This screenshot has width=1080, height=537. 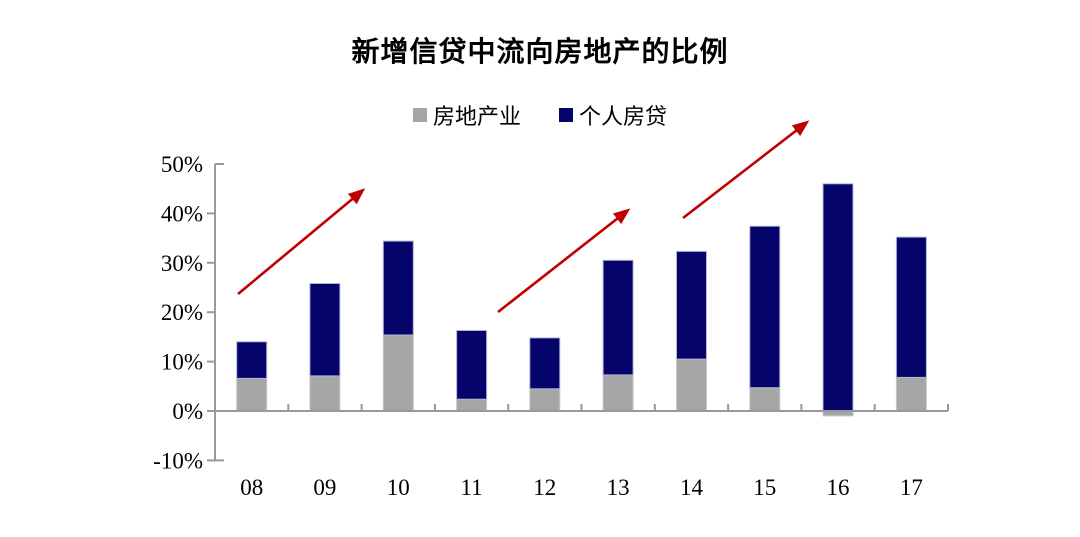 What do you see at coordinates (838, 297) in the screenshot?
I see `bar-16-personal-mortgage` at bounding box center [838, 297].